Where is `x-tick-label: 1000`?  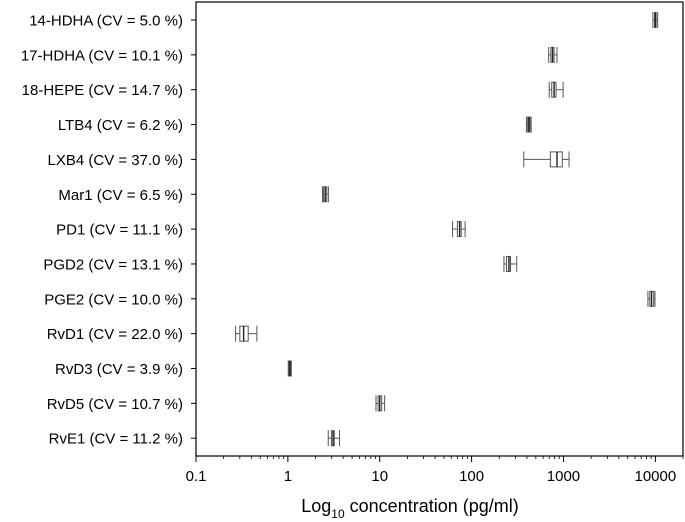
x-tick-label: 1000 is located at coordinates (563, 476).